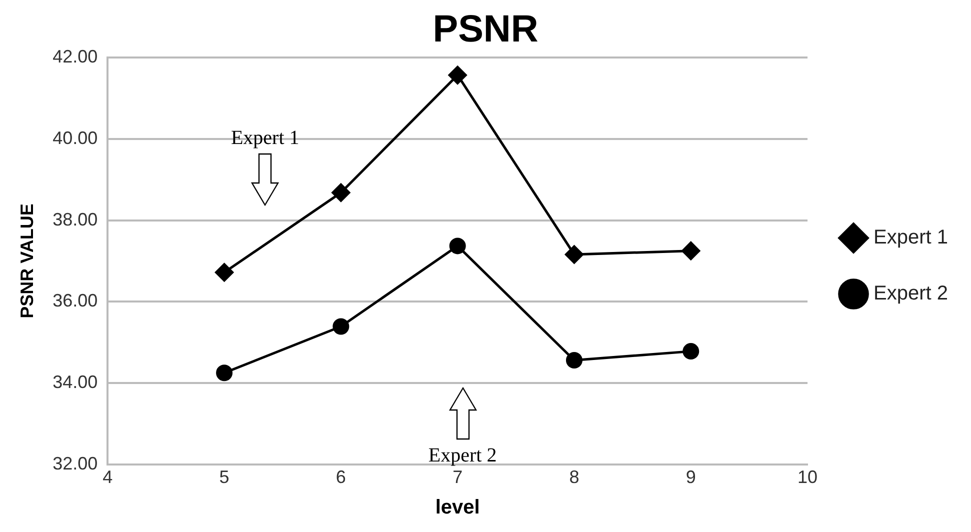  What do you see at coordinates (75, 56) in the screenshot?
I see `y-tick-label: 42.00` at bounding box center [75, 56].